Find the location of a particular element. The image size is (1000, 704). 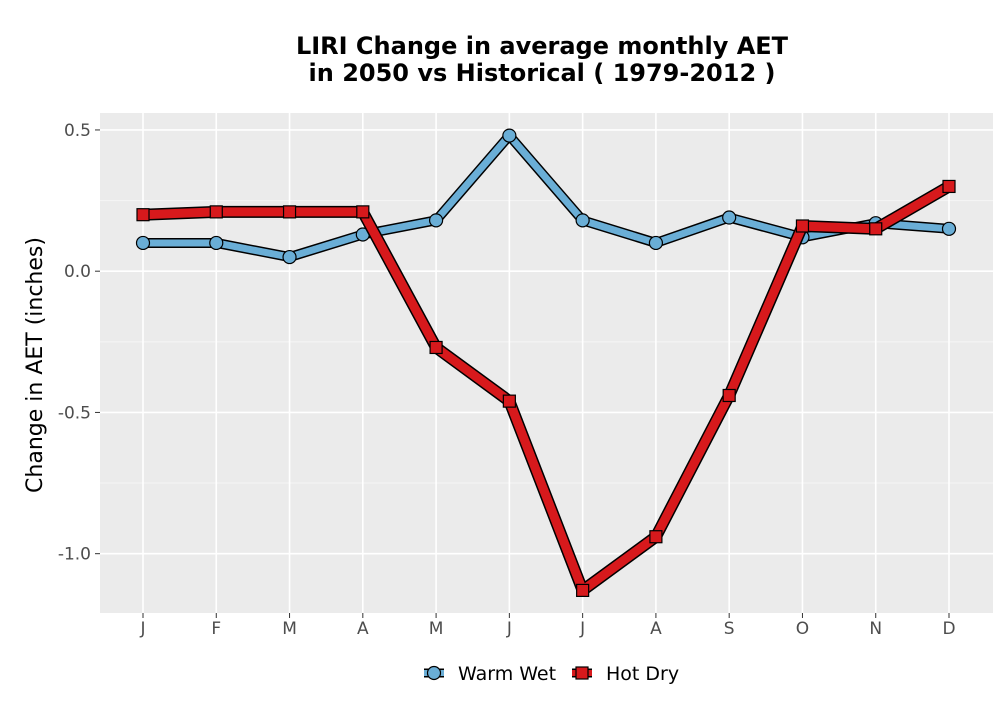

y-tick-label: 0.0 is located at coordinates (77, 272).